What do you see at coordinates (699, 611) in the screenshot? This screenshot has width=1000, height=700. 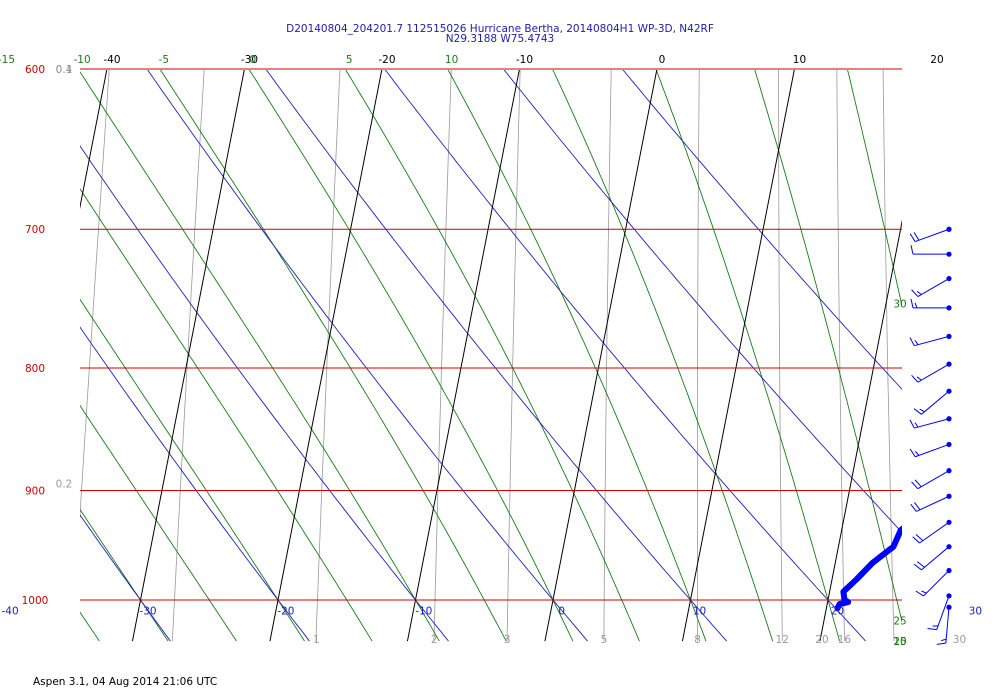 I see `dry-adiabat-label: 10` at bounding box center [699, 611].